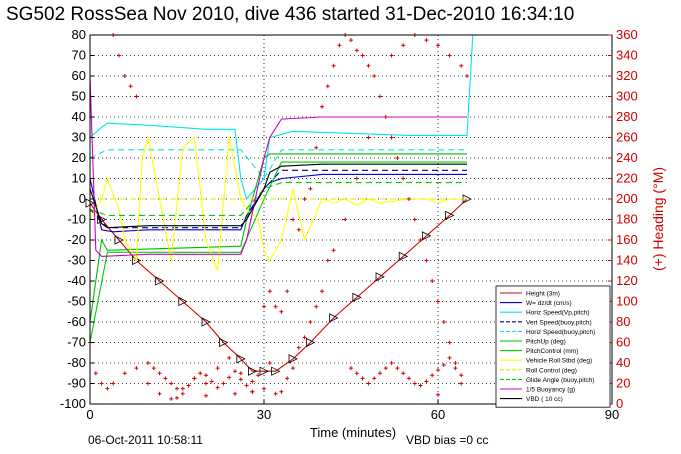 This screenshot has width=681, height=454. I want to click on legend-box, so click(553, 346).